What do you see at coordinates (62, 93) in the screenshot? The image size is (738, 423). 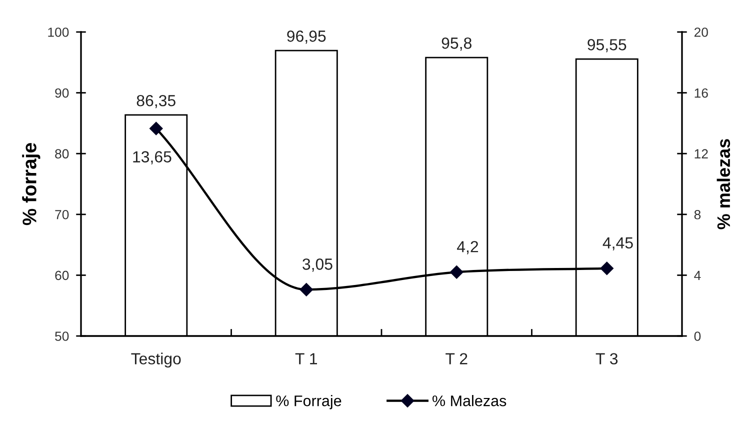 I see `y-tick-label: 90` at bounding box center [62, 93].